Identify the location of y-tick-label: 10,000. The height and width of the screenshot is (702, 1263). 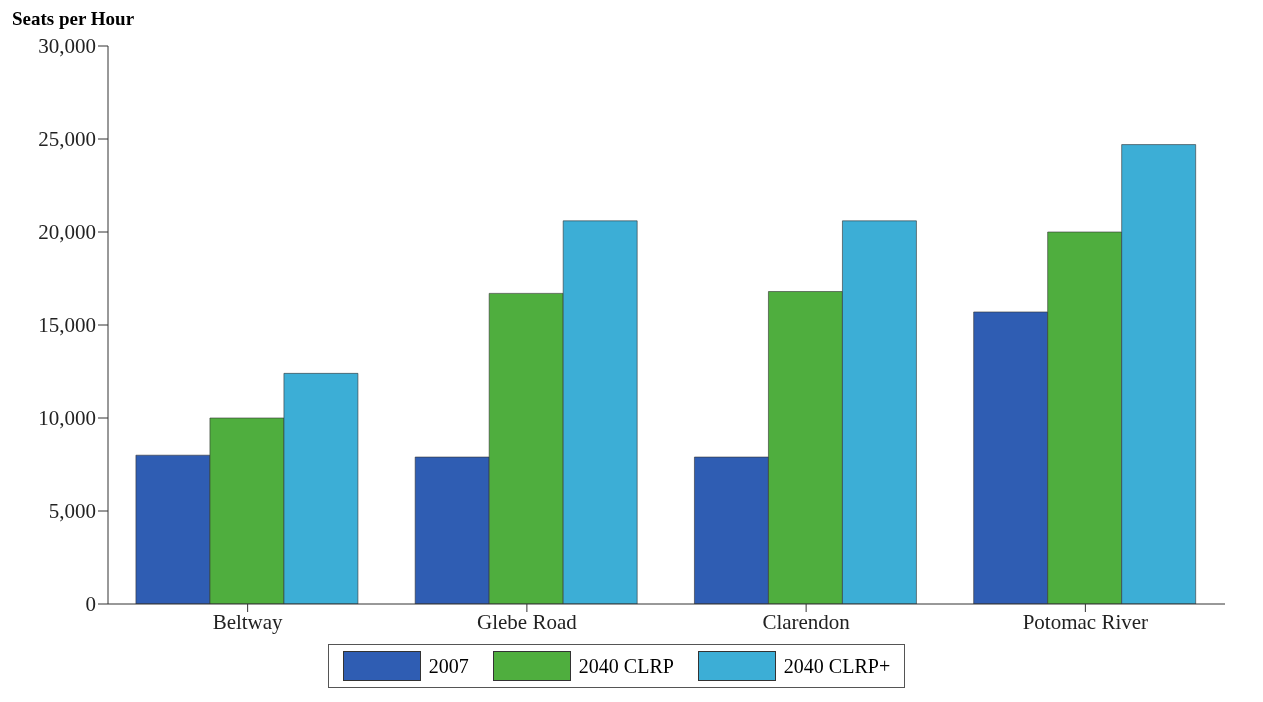
(67, 418).